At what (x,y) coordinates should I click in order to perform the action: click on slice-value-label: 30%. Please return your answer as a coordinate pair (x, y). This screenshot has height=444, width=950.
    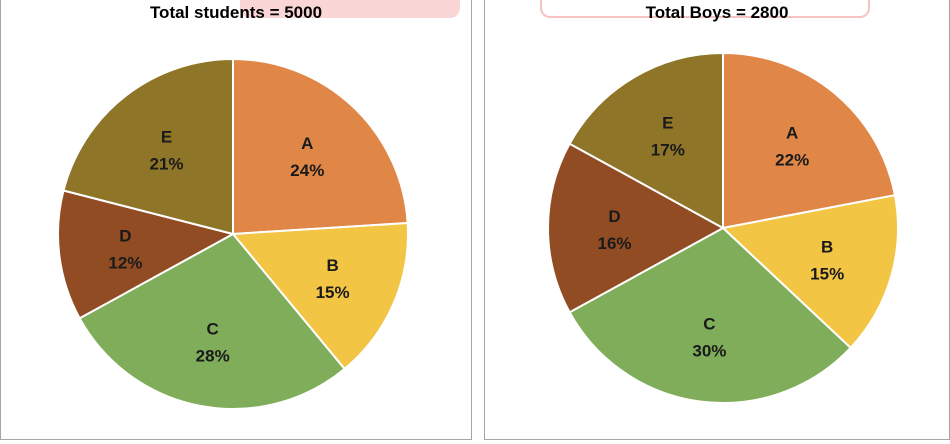
    Looking at the image, I should click on (709, 351).